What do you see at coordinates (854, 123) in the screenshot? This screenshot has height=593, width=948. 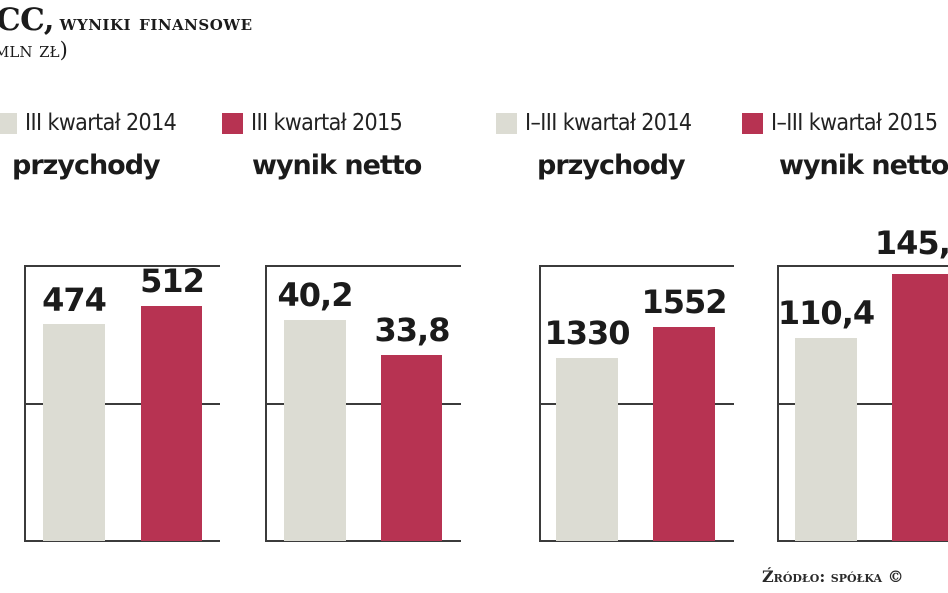 I see `legend-label: I–III kwartał 2015` at bounding box center [854, 123].